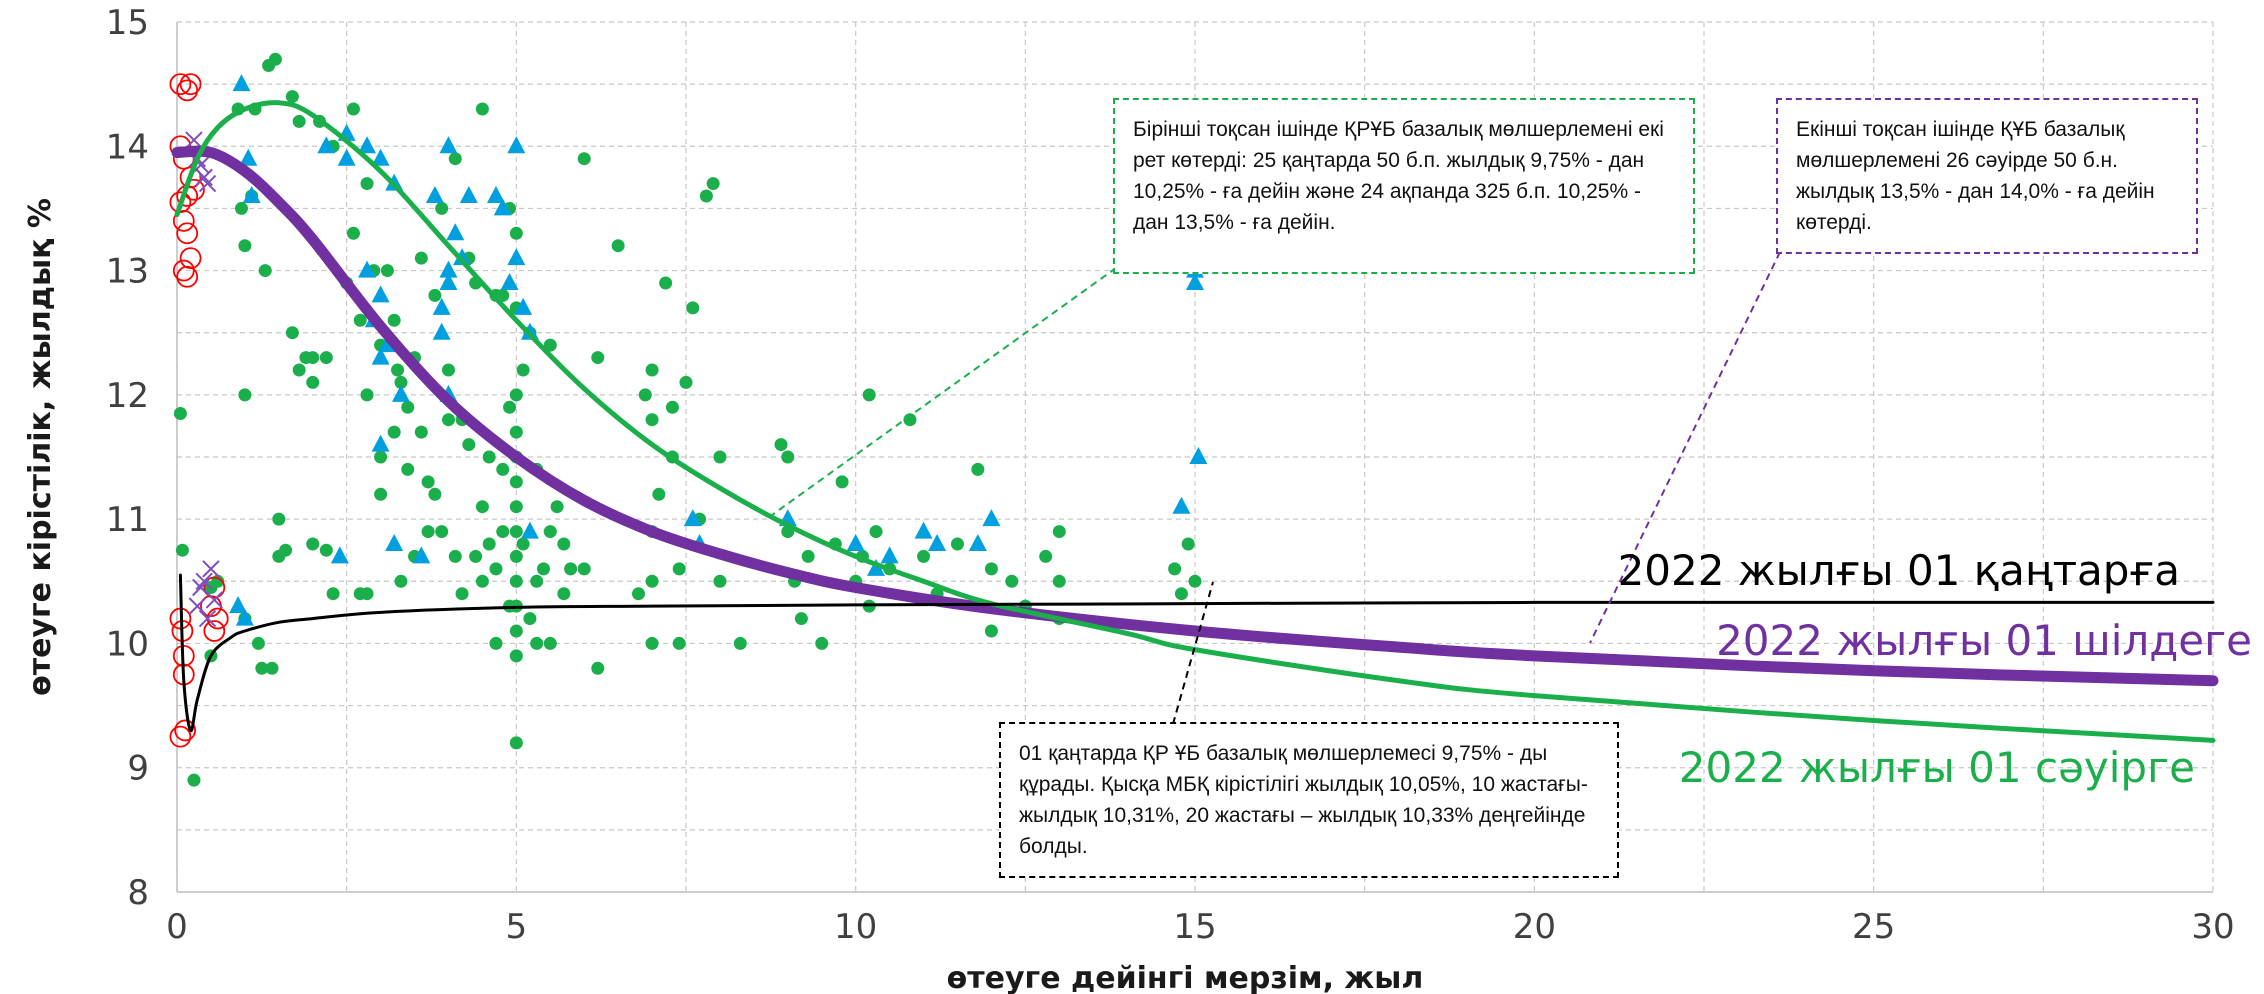  Describe the element at coordinates (1899, 570) in the screenshot. I see `curve-label-jan: 2022 жылғы 01 қаңтарға` at that location.